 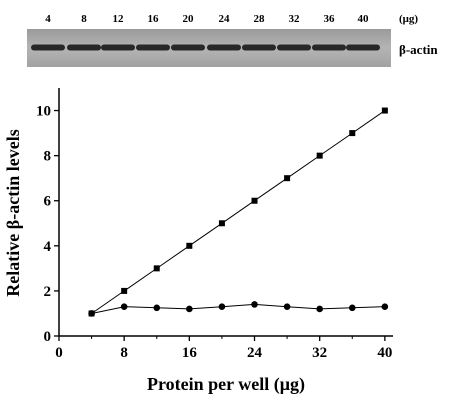 What do you see at coordinates (124, 353) in the screenshot?
I see `x-tick-label: 8` at bounding box center [124, 353].